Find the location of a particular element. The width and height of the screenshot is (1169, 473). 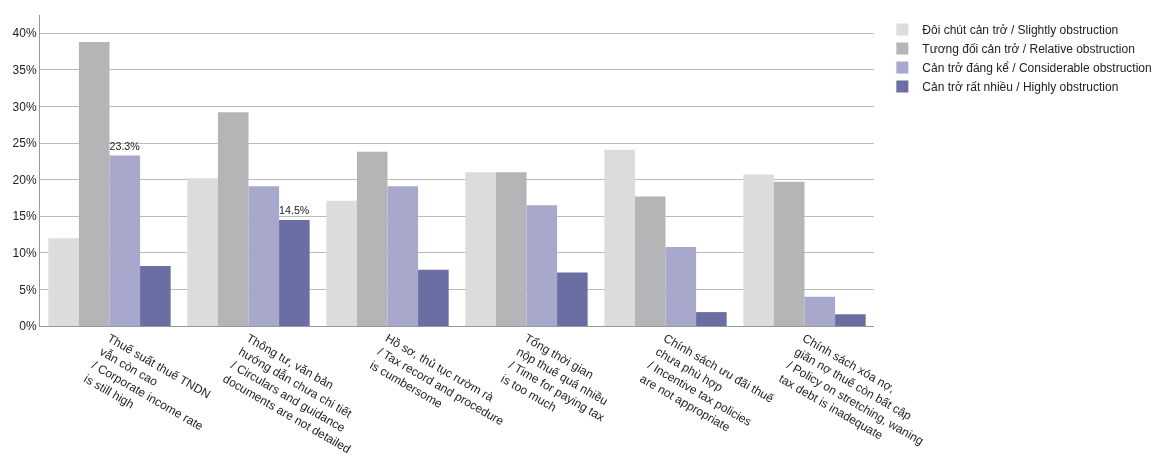

y-tick-label: 20% is located at coordinates (24, 179).